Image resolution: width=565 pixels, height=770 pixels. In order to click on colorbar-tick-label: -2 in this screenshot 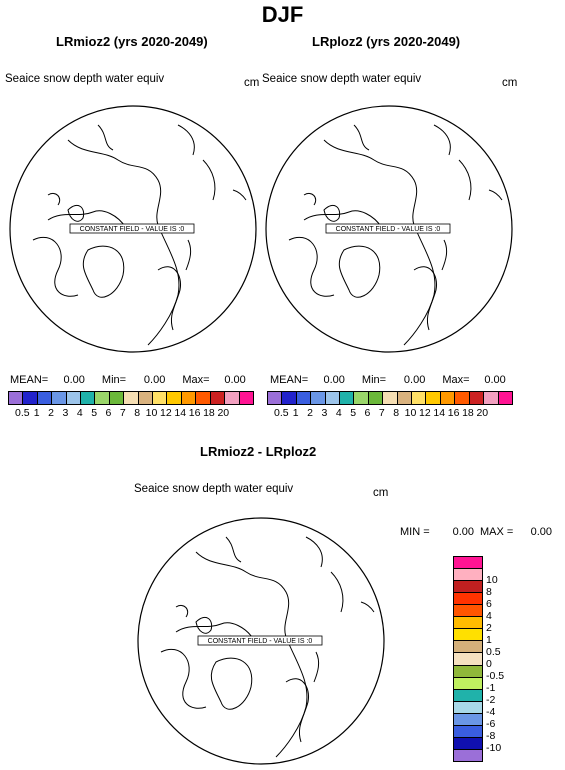, I will do `click(491, 700)`.